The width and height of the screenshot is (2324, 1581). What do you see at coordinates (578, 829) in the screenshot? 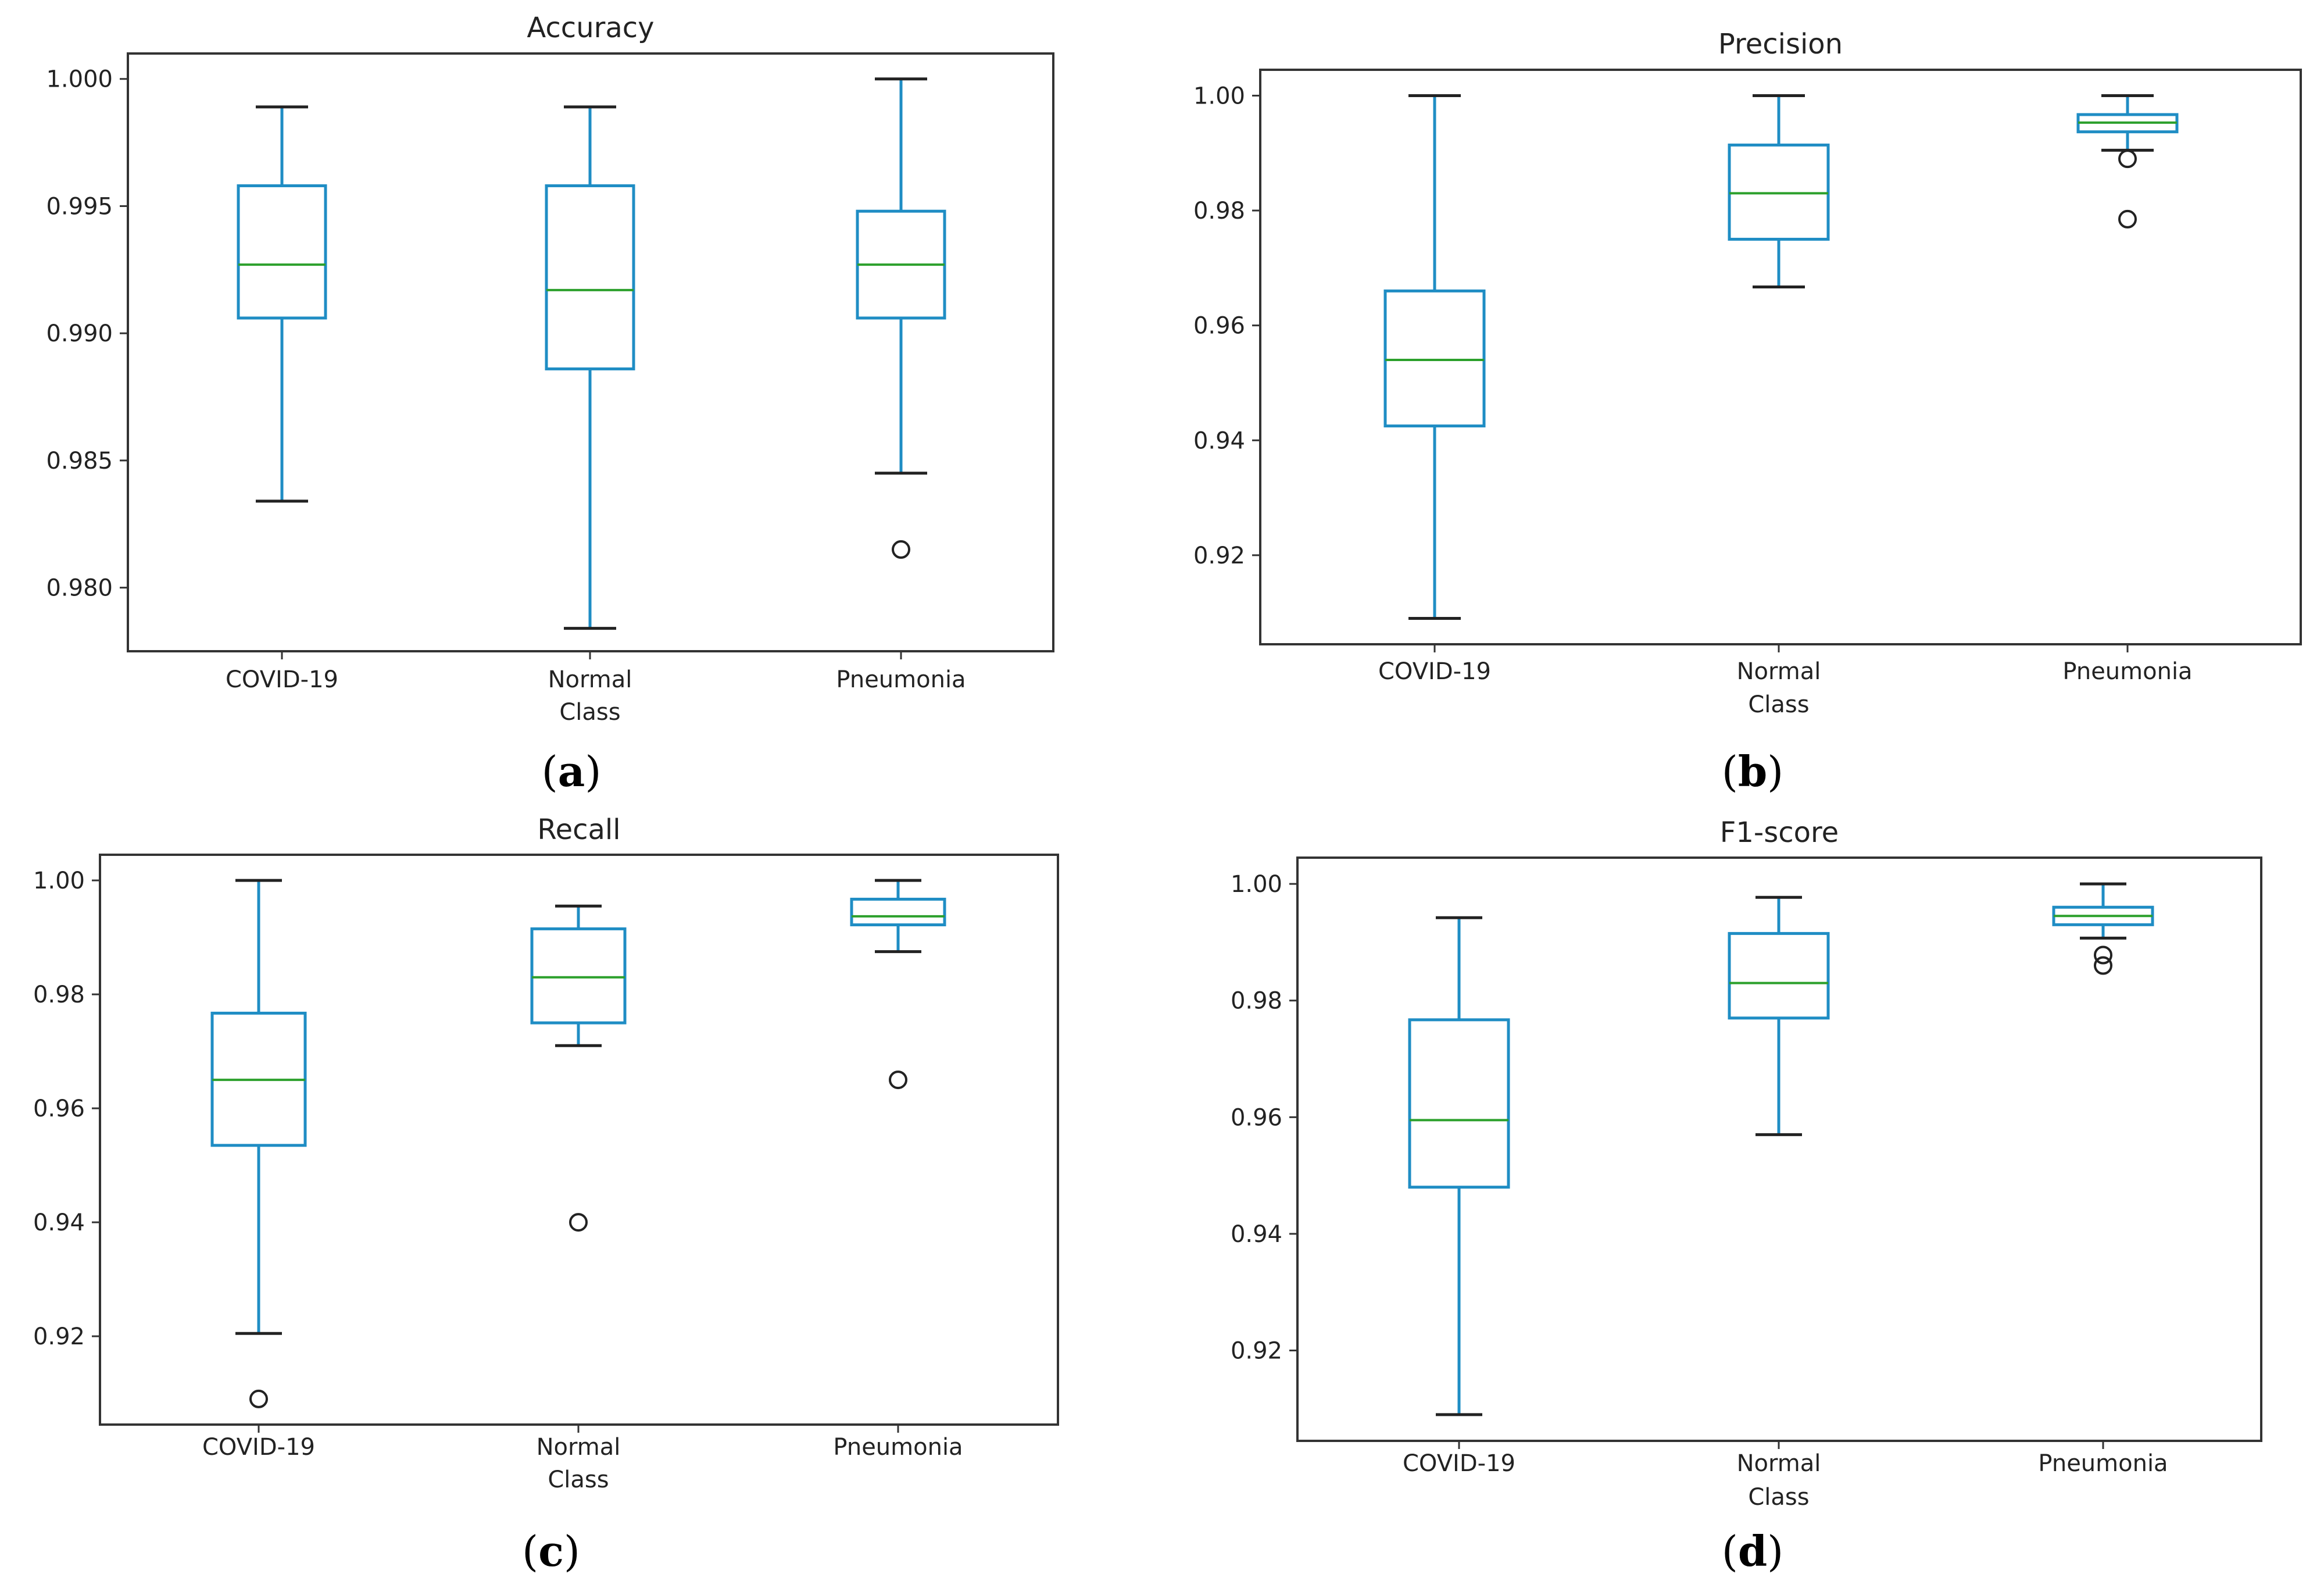
I see `chart-title: Recall` at bounding box center [578, 829].